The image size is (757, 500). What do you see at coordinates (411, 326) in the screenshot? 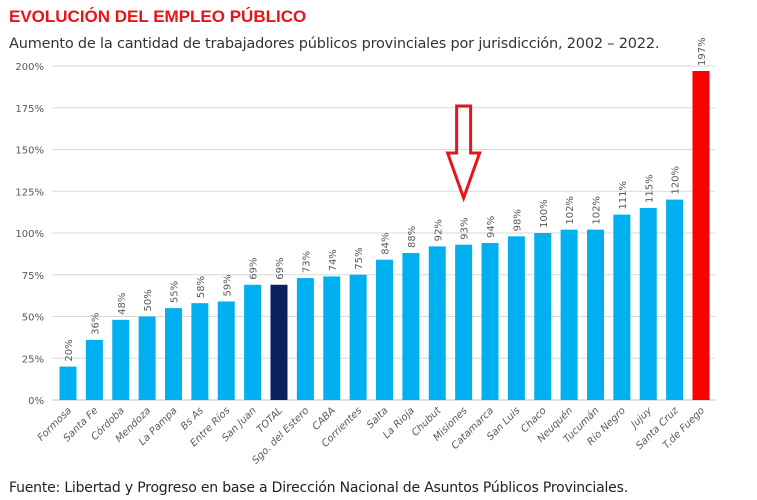
I see `bar-la-rioja` at bounding box center [411, 326].